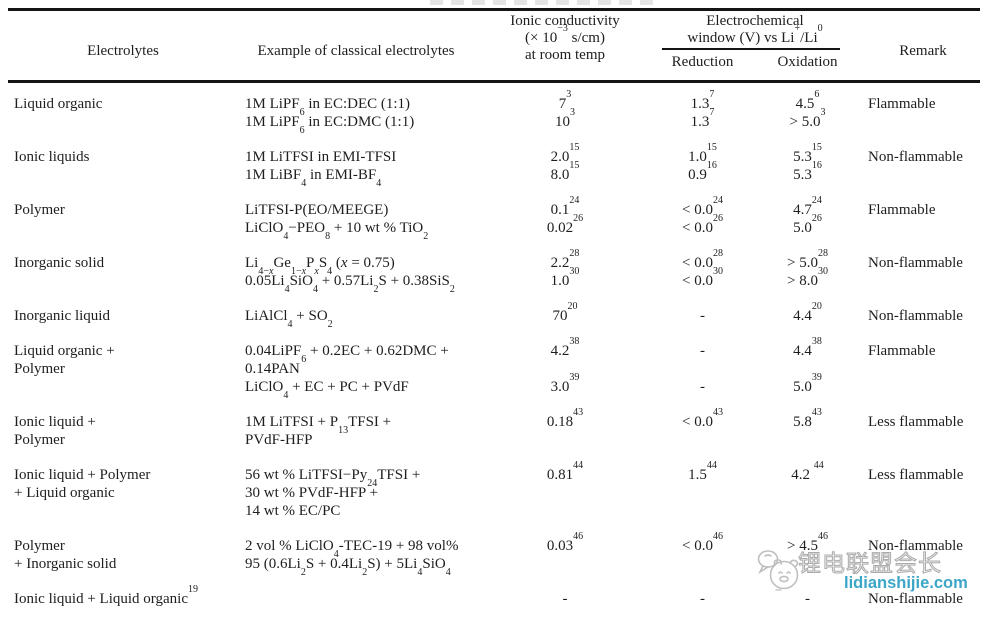  I want to click on electrolyte-cell: Liquid organic + Polymer, so click(116, 369).